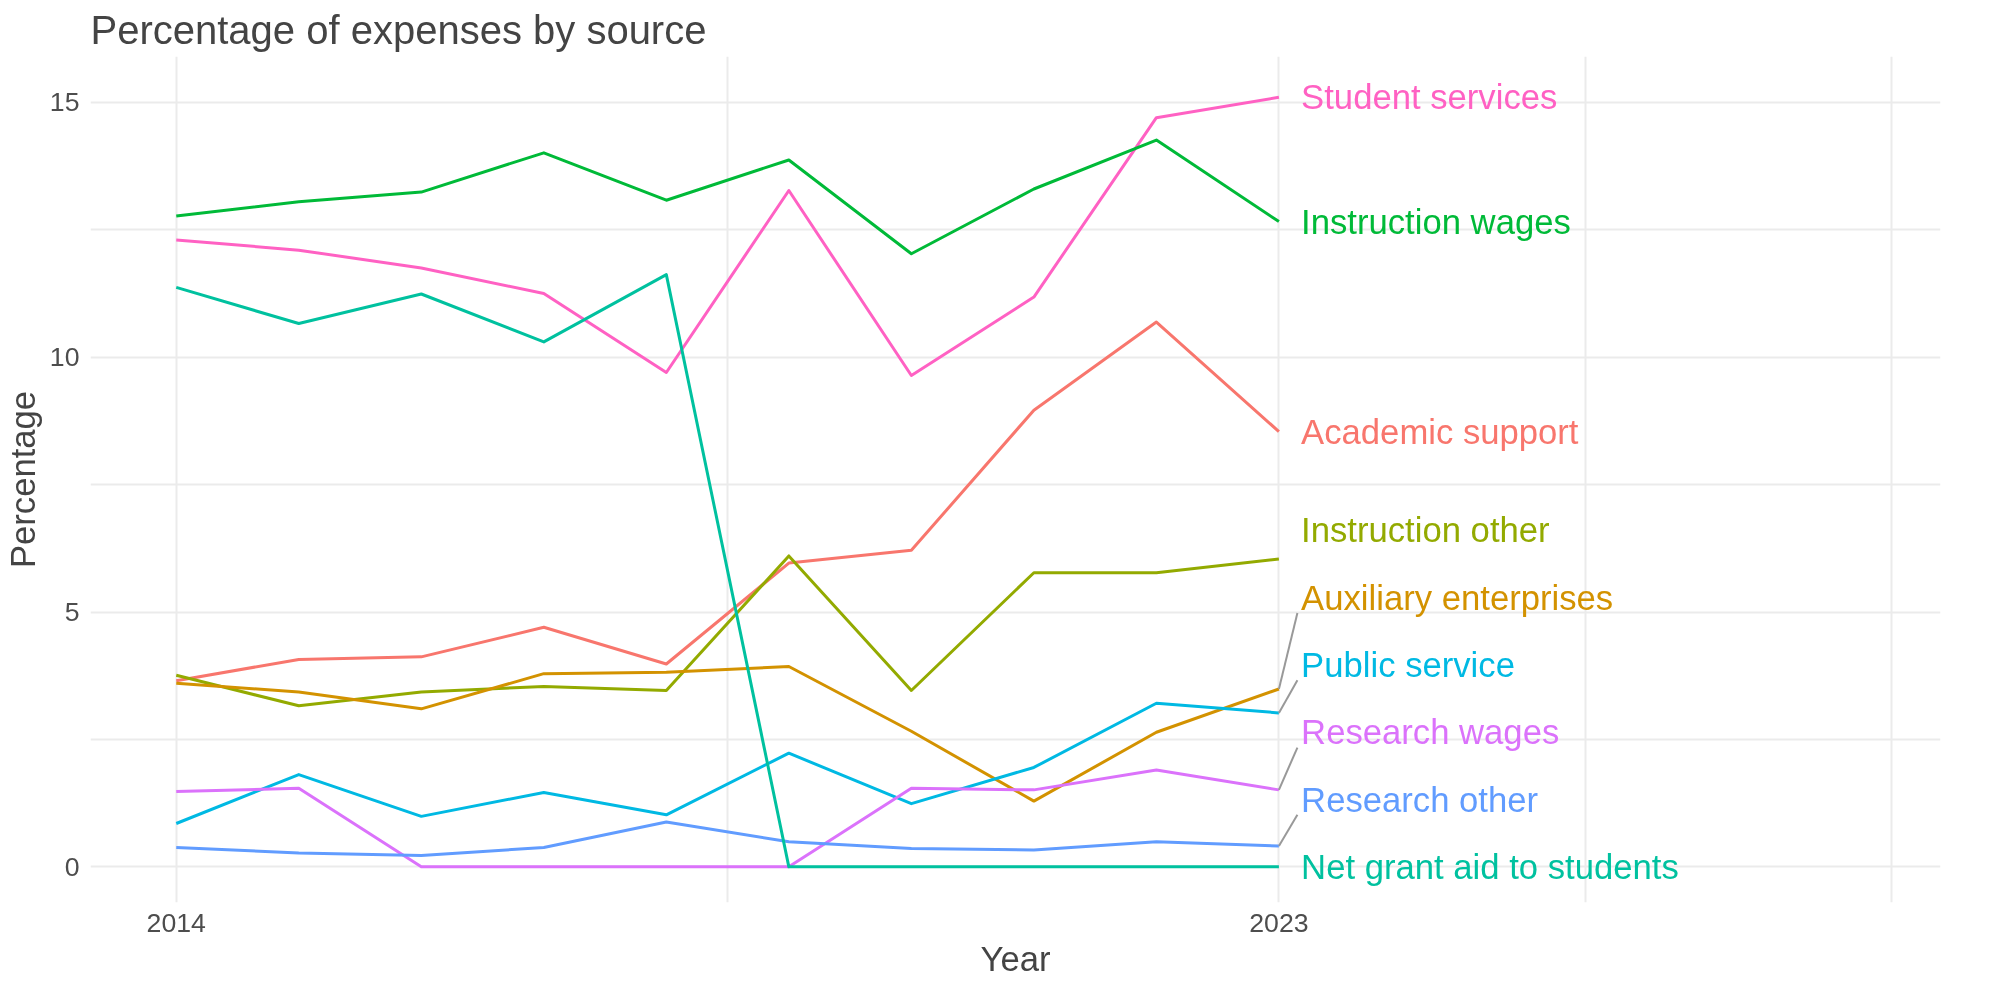 The width and height of the screenshot is (2000, 1000). I want to click on x-tick-label: 2023, so click(1279, 922).